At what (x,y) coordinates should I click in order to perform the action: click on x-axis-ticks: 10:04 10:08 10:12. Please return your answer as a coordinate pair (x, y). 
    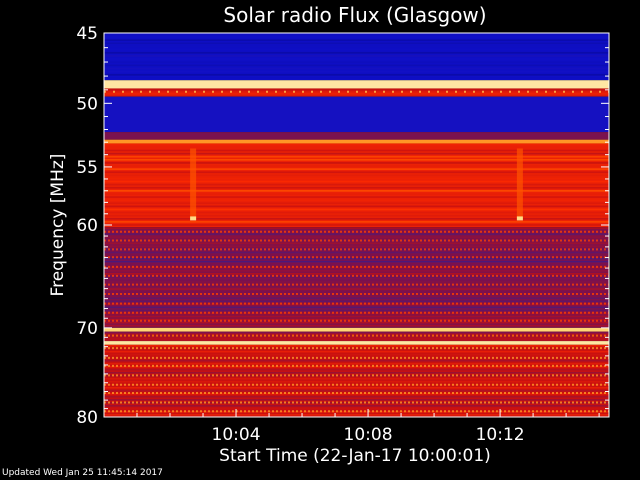
    Looking at the image, I should click on (368, 427).